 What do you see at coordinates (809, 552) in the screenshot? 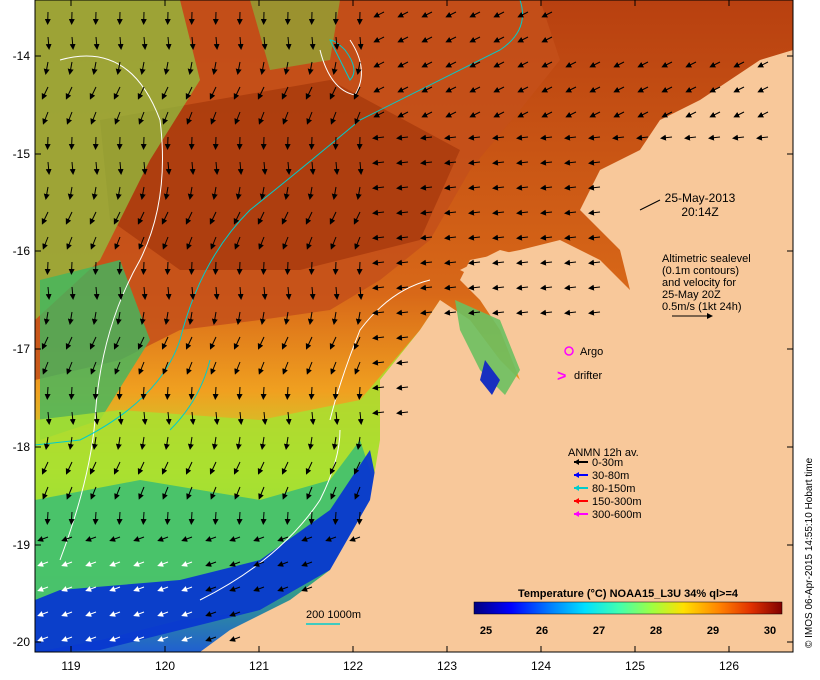
I see `credit-text: © IMOS 06-Apr-2015 14:55:10 Hobart time` at bounding box center [809, 552].